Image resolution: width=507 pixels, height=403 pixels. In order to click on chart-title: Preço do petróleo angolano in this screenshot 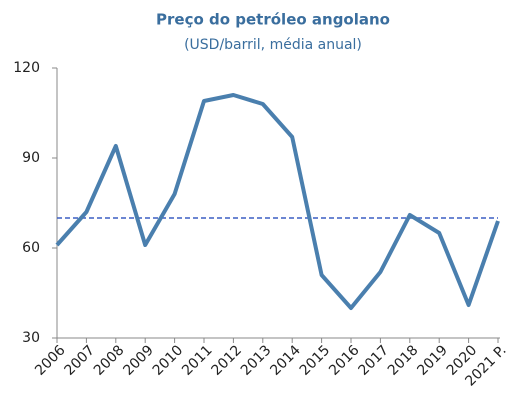, I will do `click(273, 20)`.